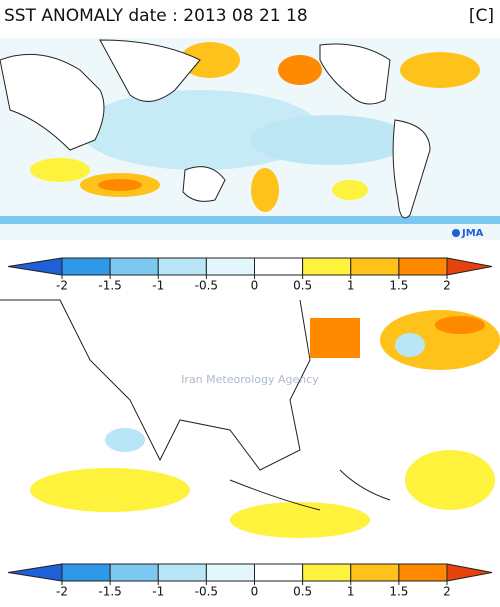 Image resolution: width=500 pixels, height=607 pixels. What do you see at coordinates (481, 16) in the screenshot?
I see `unit: [C]` at bounding box center [481, 16].